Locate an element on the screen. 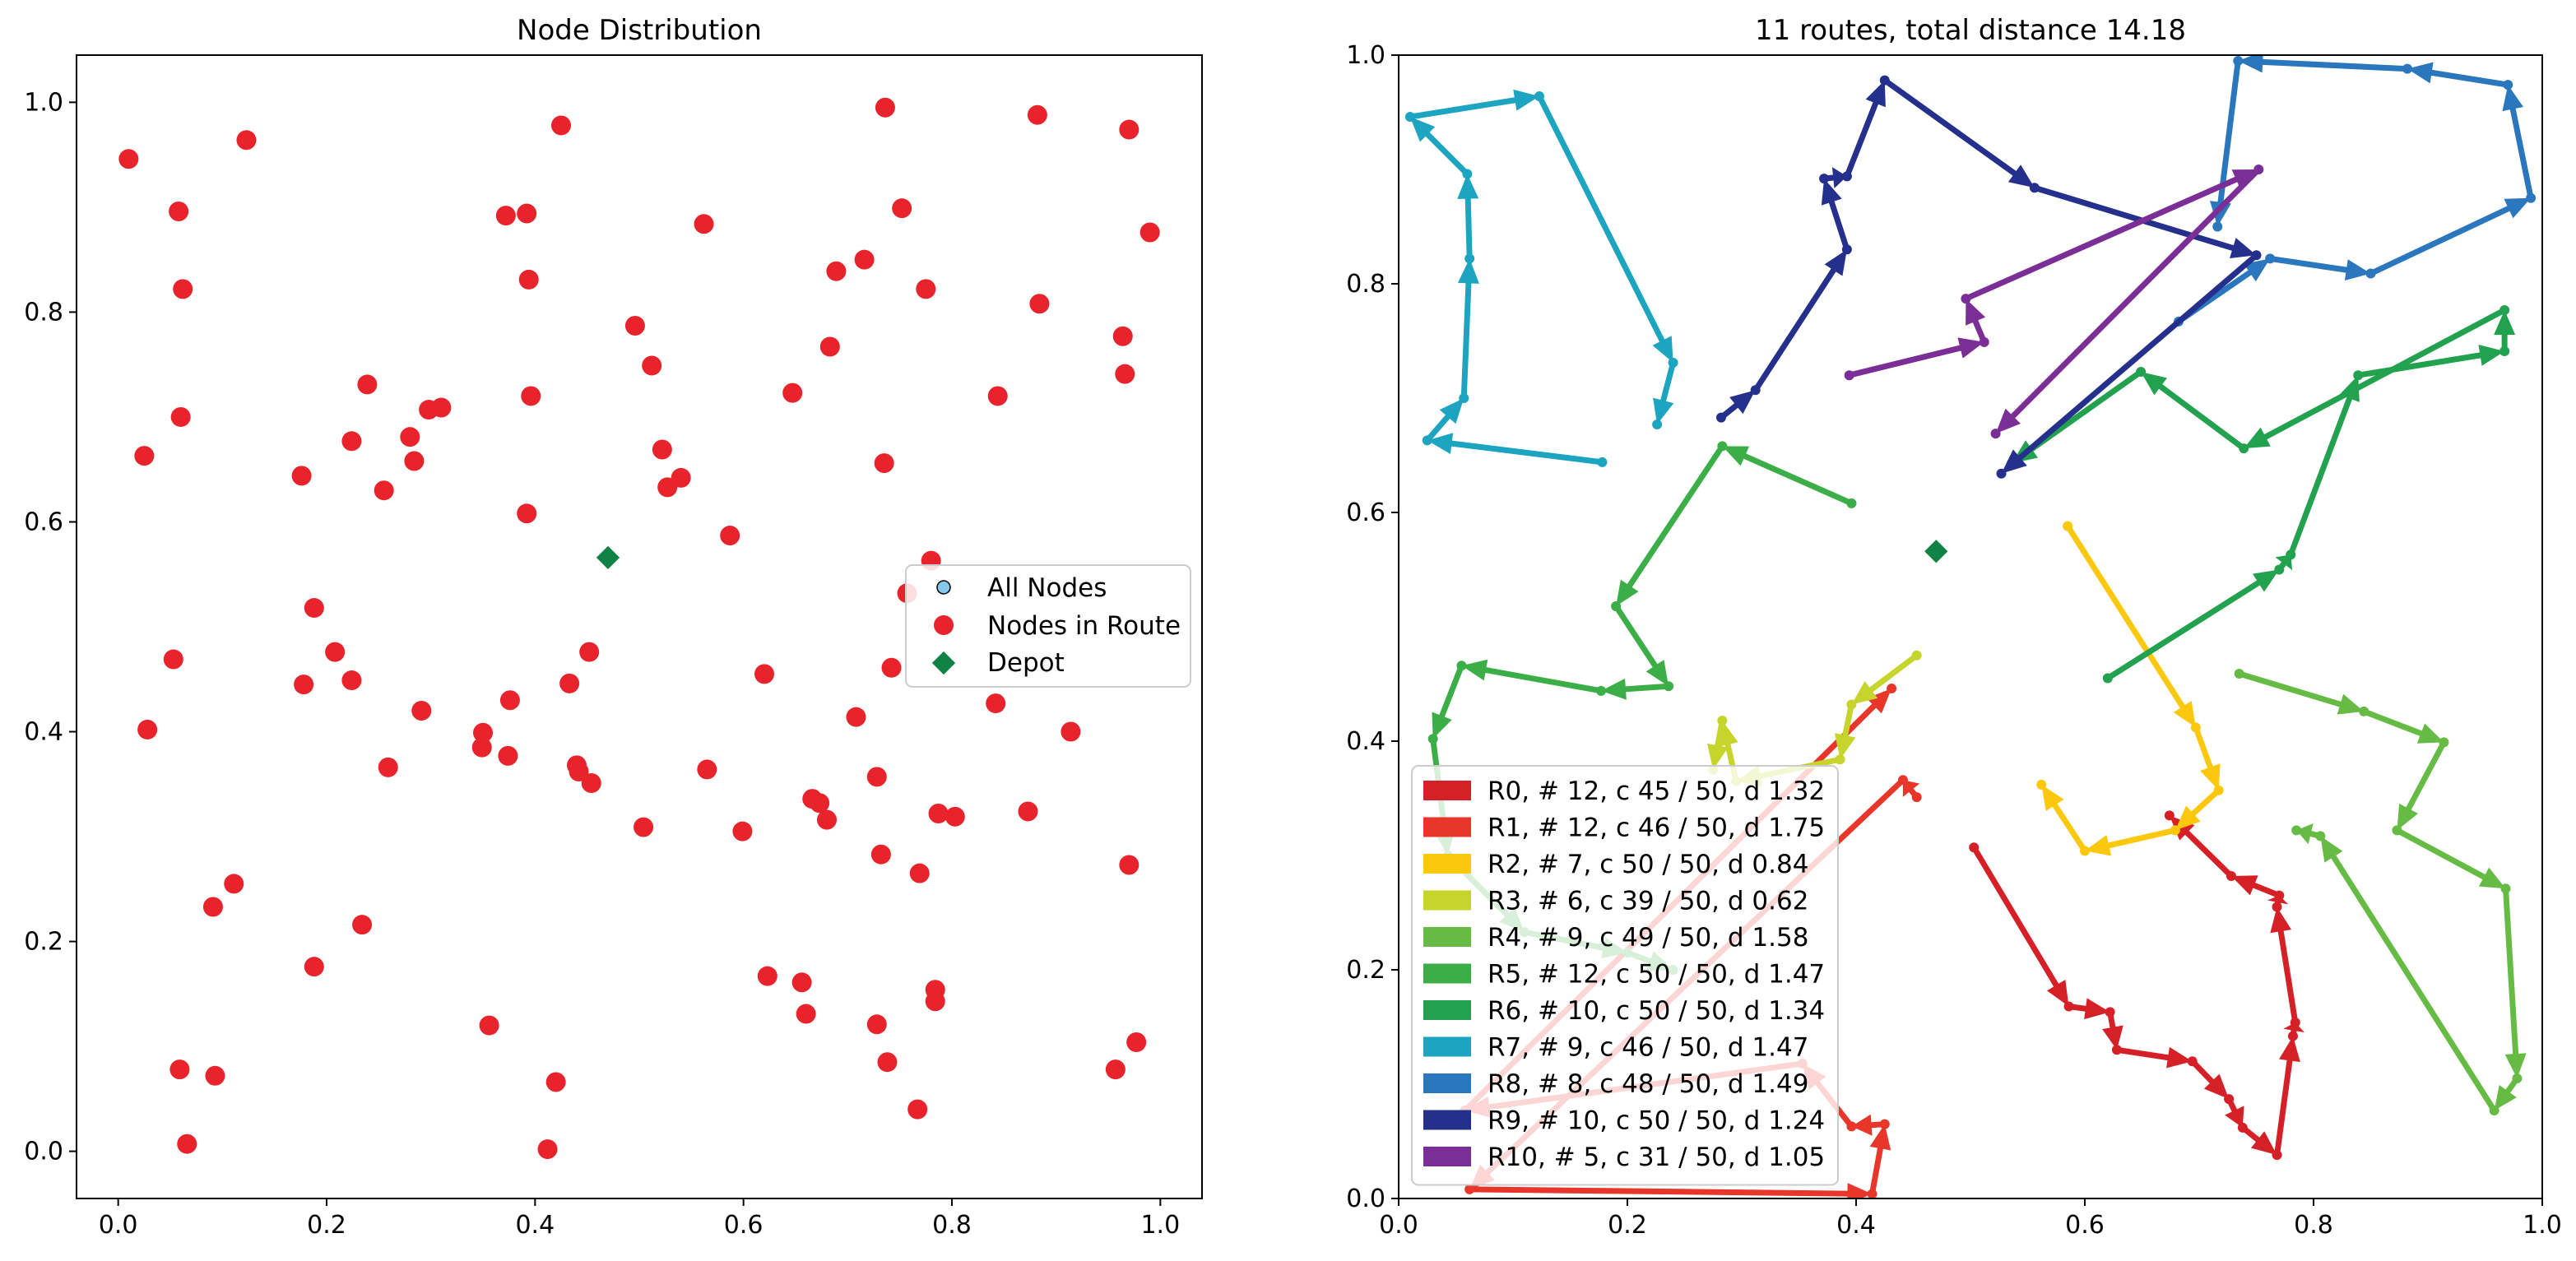  legend-marker-nodes-in-route is located at coordinates (944, 625).